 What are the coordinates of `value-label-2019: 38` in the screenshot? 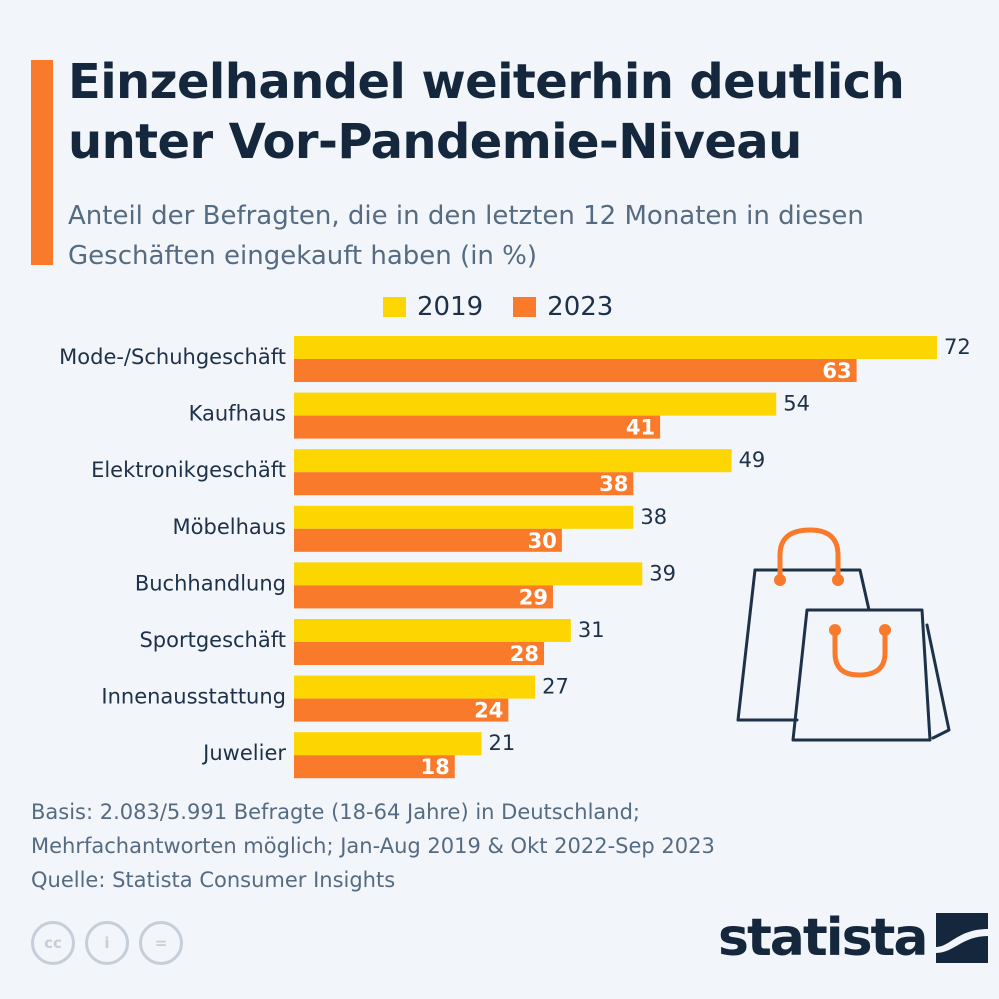 It's located at (653, 517).